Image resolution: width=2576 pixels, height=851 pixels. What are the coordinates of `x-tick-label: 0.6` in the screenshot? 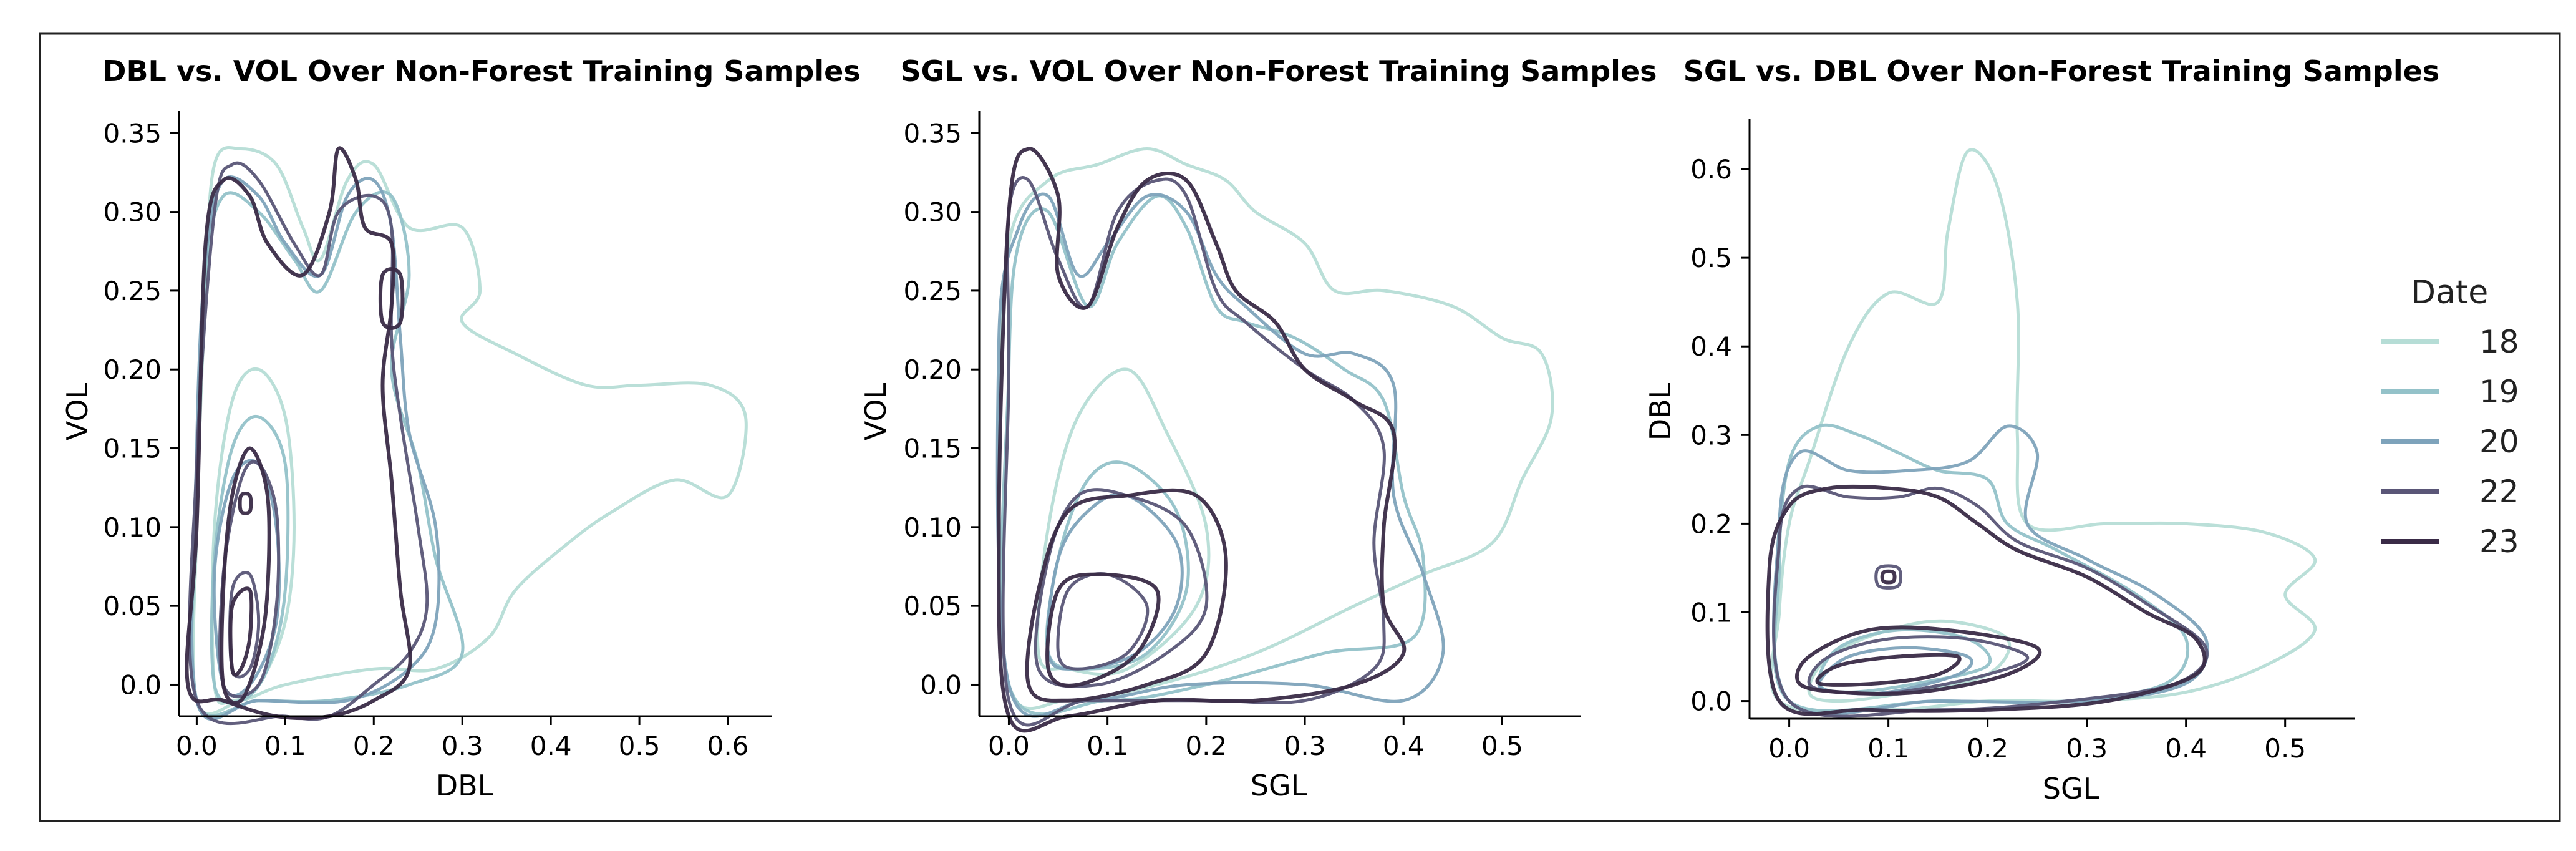 It's located at (728, 746).